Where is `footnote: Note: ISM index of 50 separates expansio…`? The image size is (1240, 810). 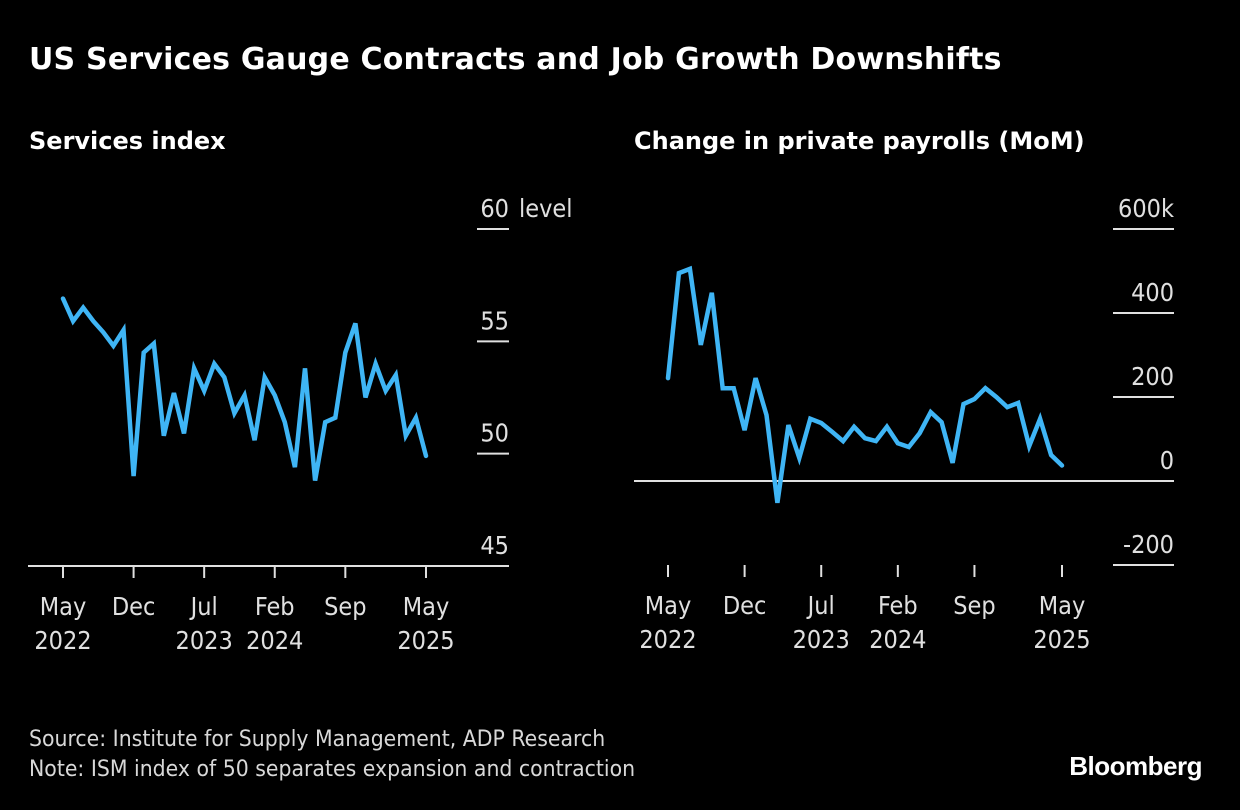 footnote: Note: ISM index of 50 separates expansio… is located at coordinates (332, 769).